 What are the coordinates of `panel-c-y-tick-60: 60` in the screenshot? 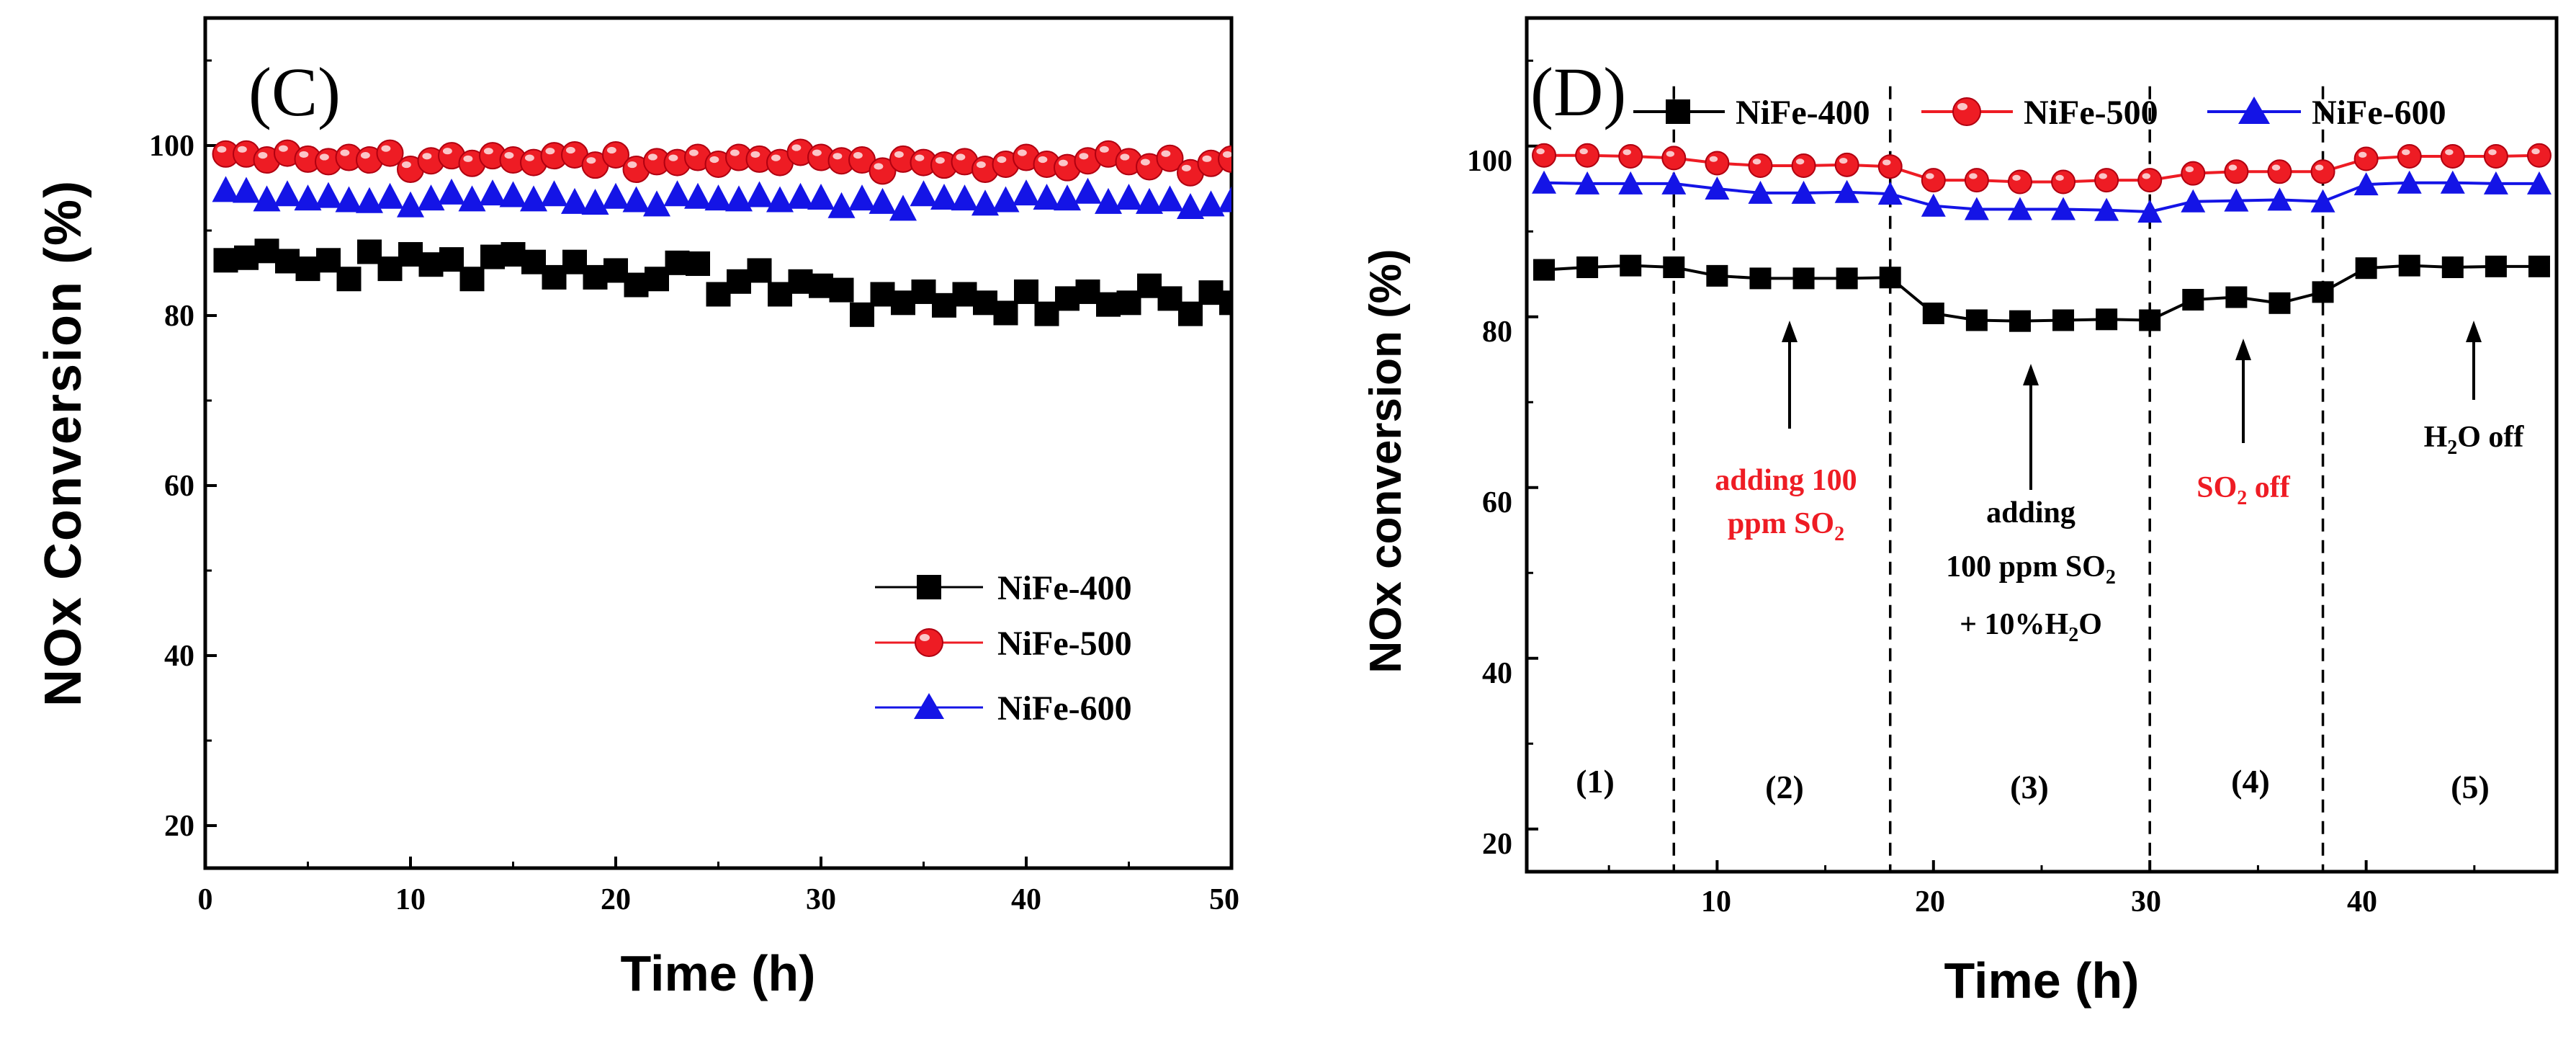 It's located at (179, 487).